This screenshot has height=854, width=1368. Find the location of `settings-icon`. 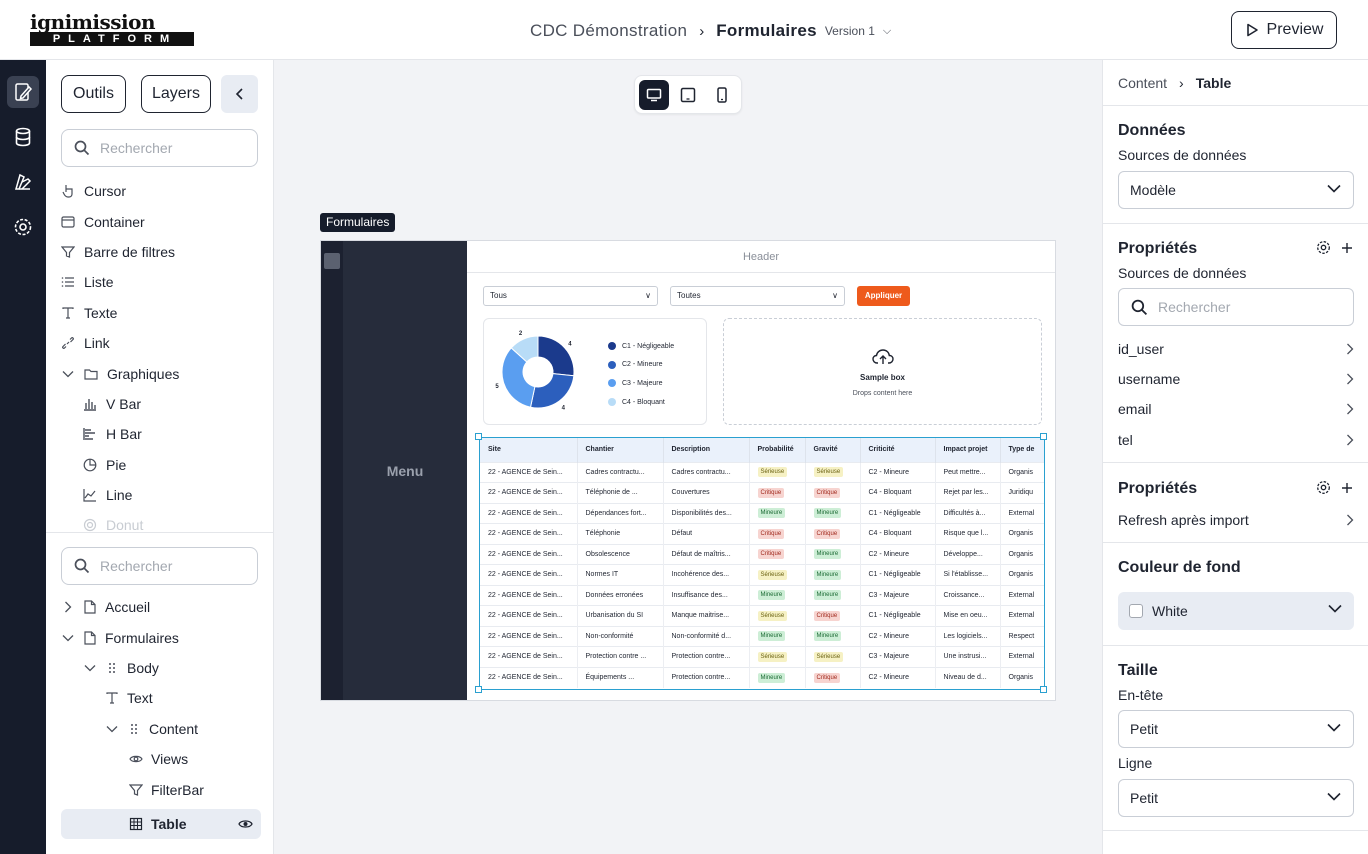

settings-icon is located at coordinates (23, 227).